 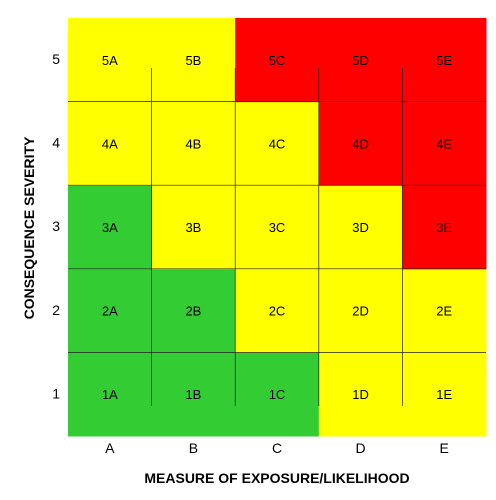 I want to click on cell-label-4b: 4B, so click(x=193, y=143).